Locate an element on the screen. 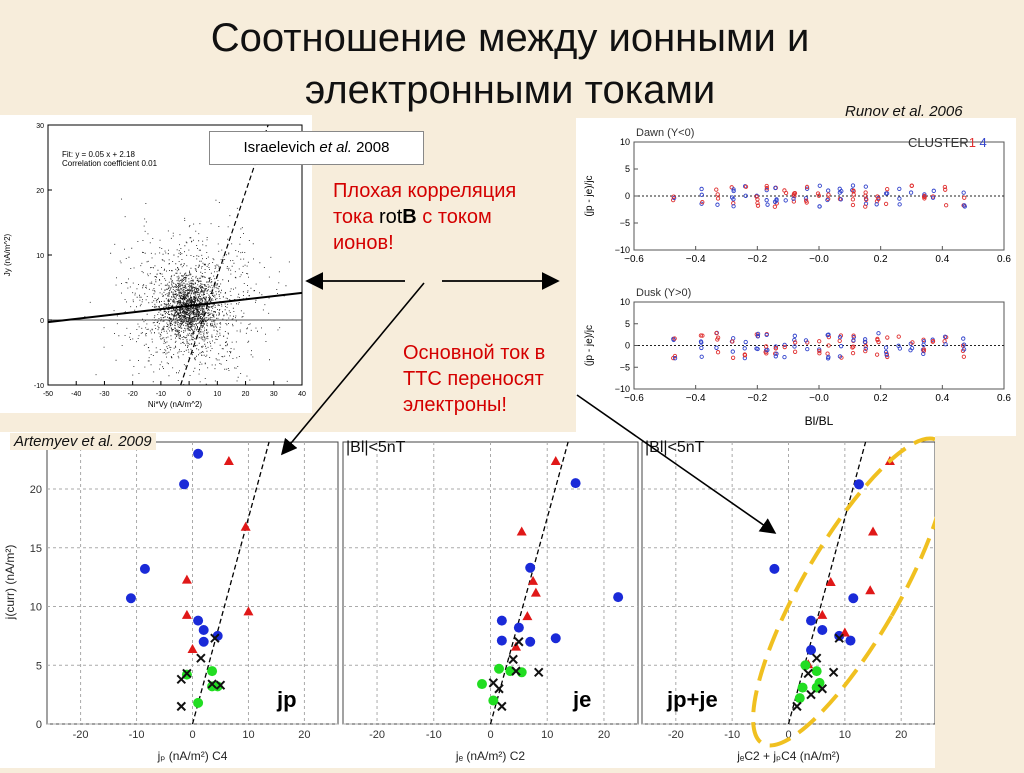 The width and height of the screenshot is (1024, 773). runov-panel-label: Dawn (Y<0) is located at coordinates (665, 133).